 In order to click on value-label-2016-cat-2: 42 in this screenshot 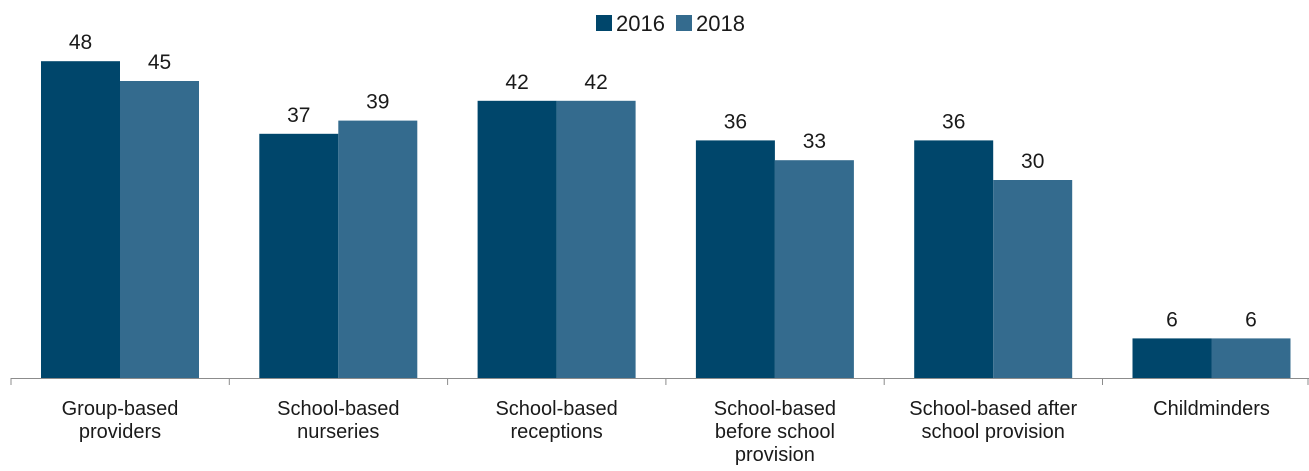, I will do `click(516, 82)`.